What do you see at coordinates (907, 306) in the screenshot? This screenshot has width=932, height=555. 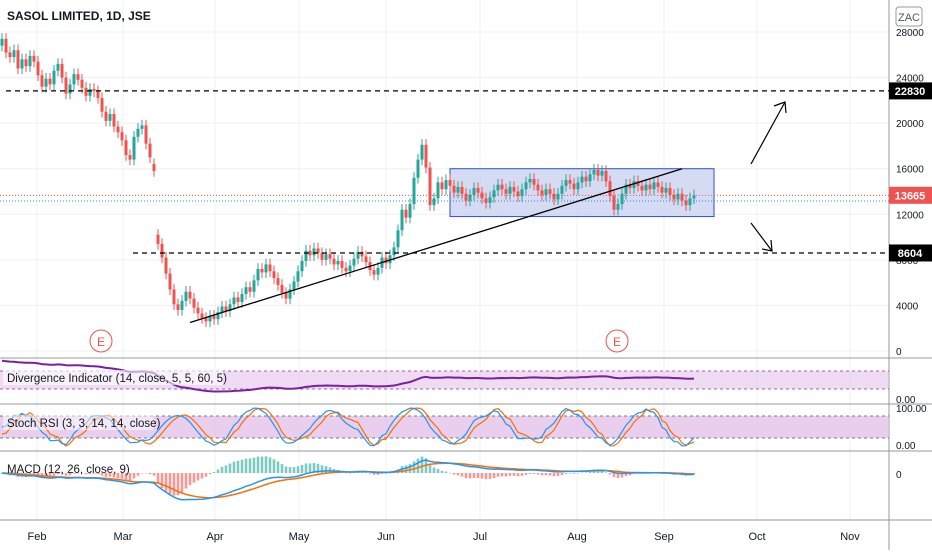 I see `price-axis-label: 4000` at bounding box center [907, 306].